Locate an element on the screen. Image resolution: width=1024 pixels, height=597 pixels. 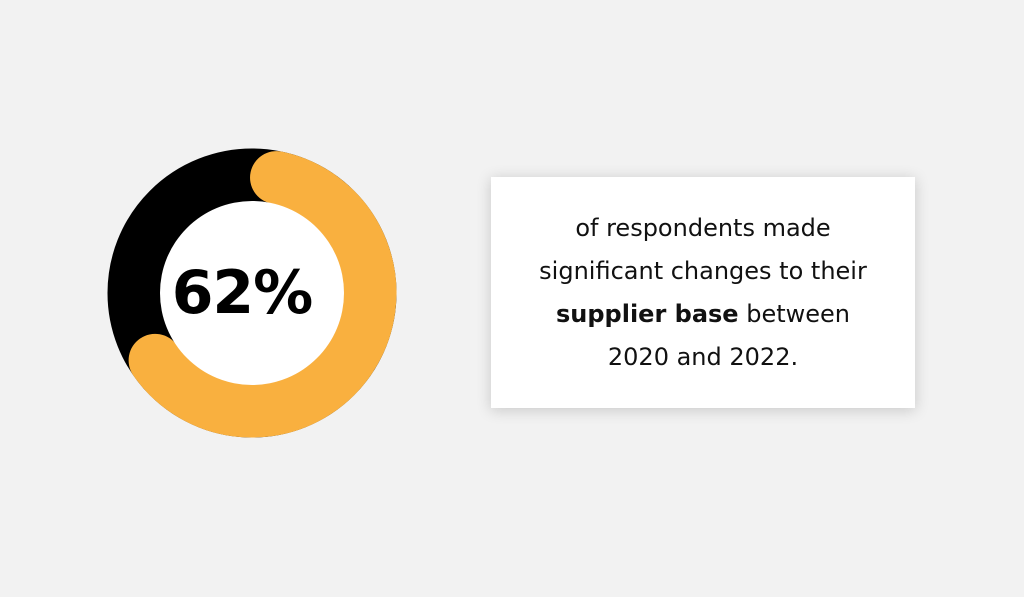
donut-chart-svg is located at coordinates (252, 293).